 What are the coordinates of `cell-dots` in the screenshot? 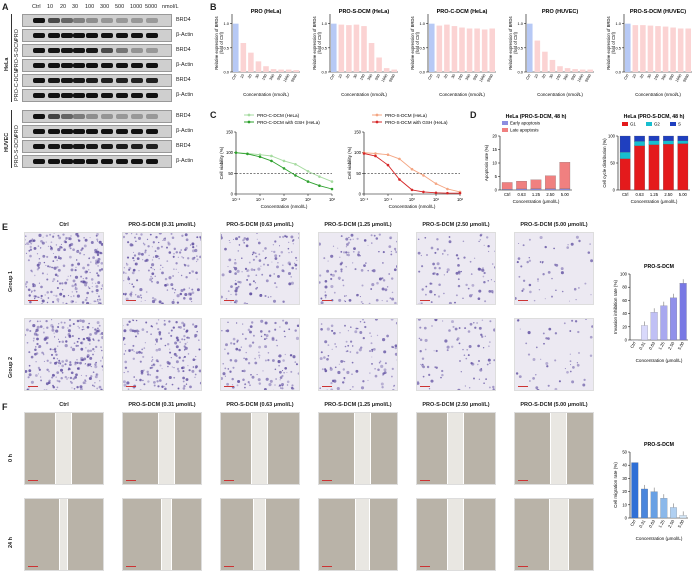 It's located at (64, 269).